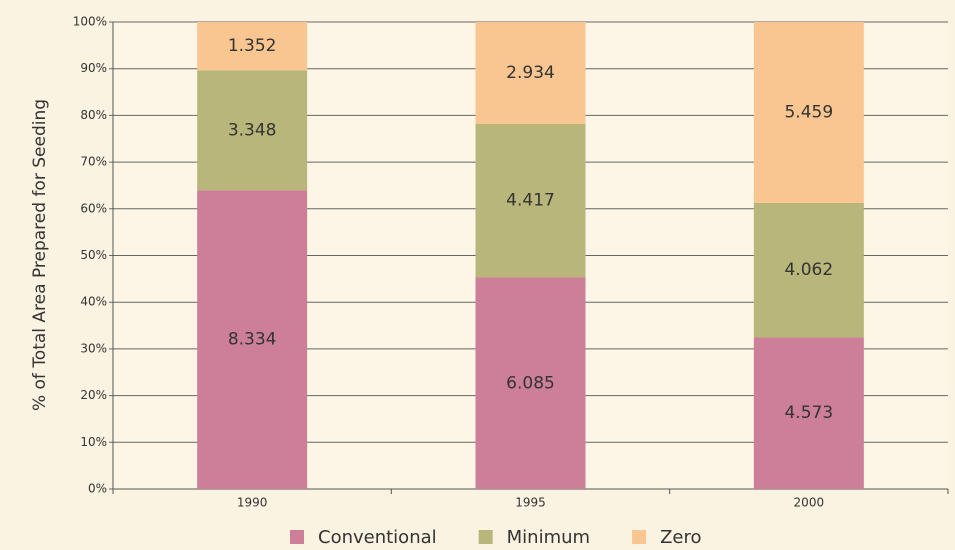  I want to click on data-label: 3.348, so click(252, 130).